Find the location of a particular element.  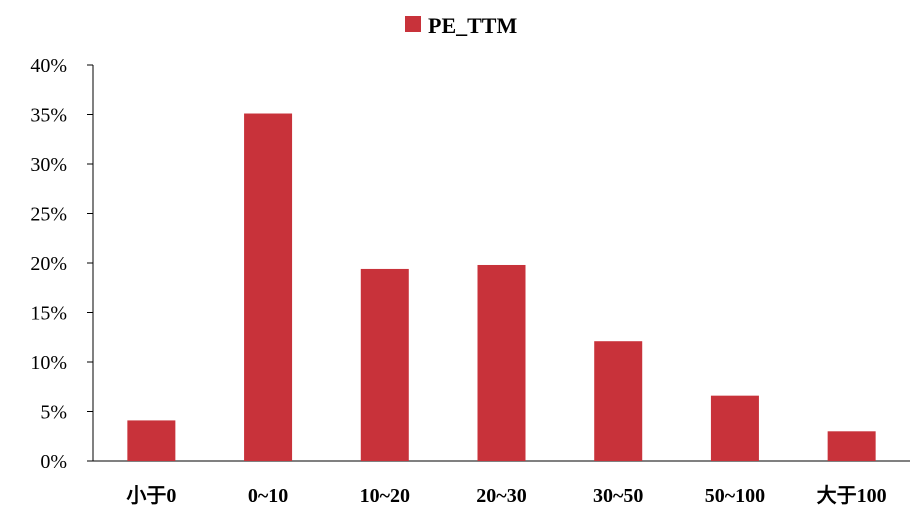

x-axis: 小于0 0~10 10~20 20~30 30~50 50~100 大于100 is located at coordinates (501, 483).